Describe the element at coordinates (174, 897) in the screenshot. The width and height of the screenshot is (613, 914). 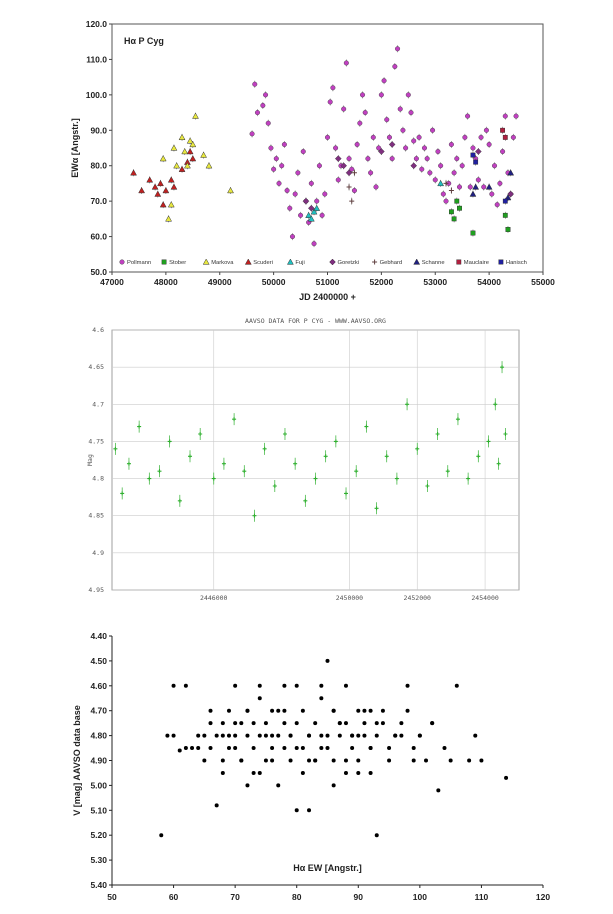
I see `x-tick-label: 60` at that location.